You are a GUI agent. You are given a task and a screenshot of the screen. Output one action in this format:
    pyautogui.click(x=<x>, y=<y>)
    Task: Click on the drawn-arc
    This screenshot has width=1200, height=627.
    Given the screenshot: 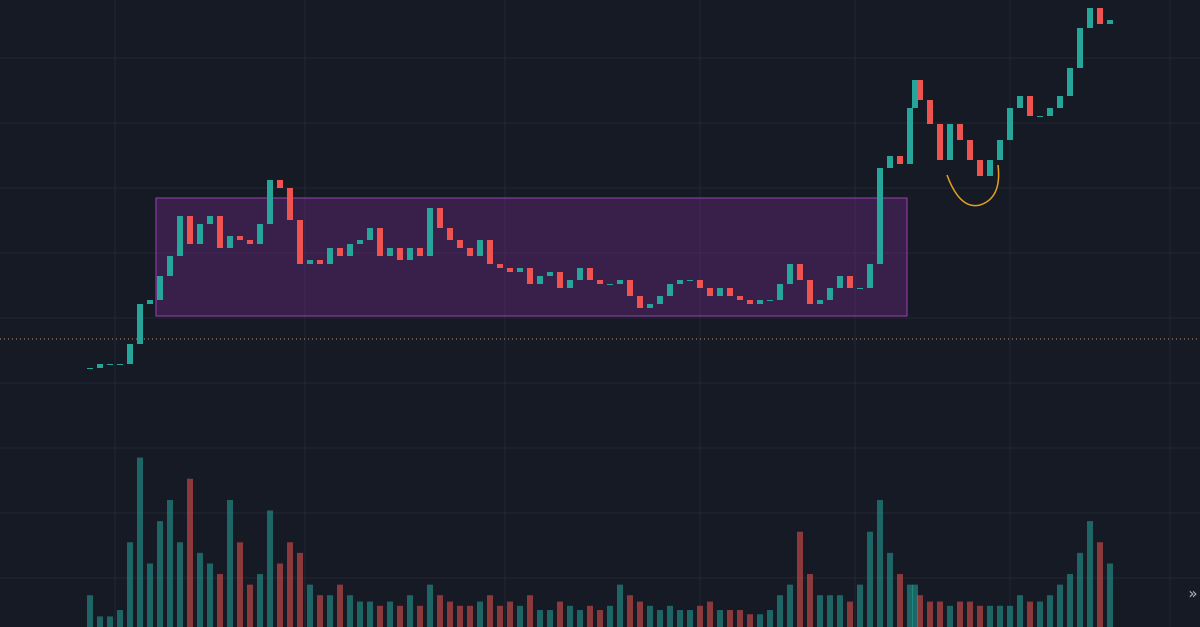 What is the action you would take?
    pyautogui.click(x=973, y=185)
    